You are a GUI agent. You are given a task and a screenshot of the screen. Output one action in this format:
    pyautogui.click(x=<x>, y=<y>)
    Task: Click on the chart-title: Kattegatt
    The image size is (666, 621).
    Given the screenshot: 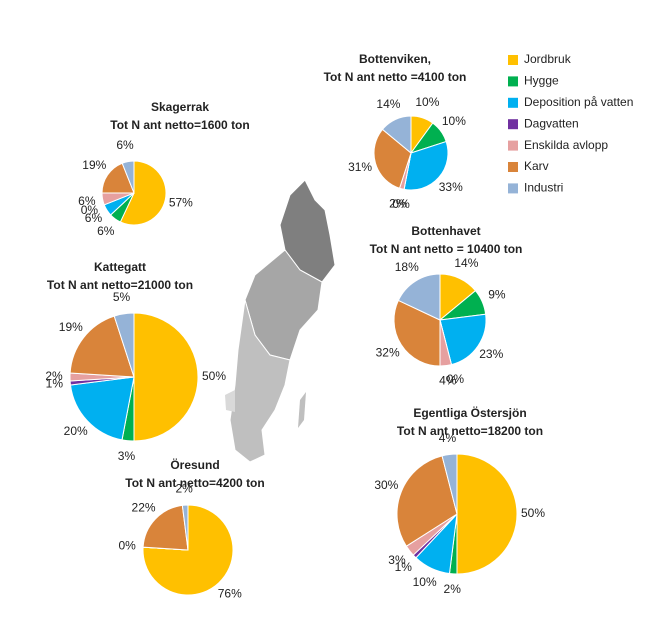 What is the action you would take?
    pyautogui.click(x=120, y=267)
    